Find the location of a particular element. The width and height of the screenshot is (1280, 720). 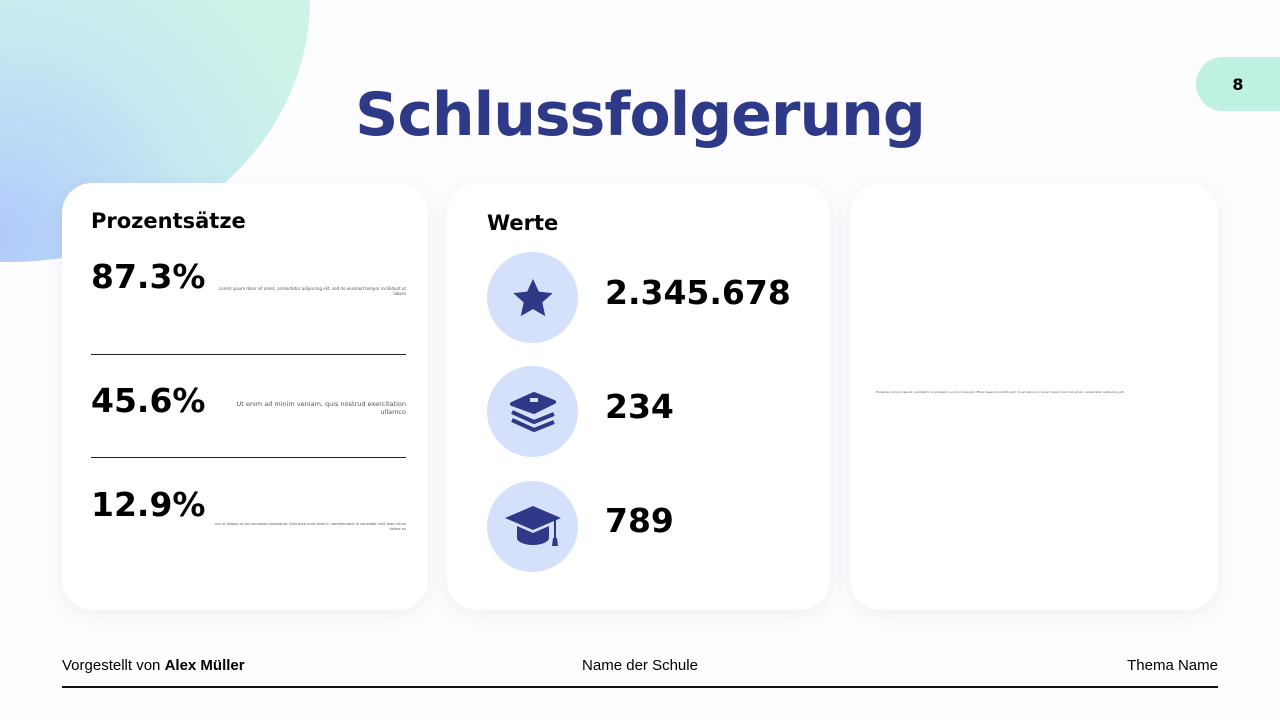

values-heading: Werte is located at coordinates (523, 223).